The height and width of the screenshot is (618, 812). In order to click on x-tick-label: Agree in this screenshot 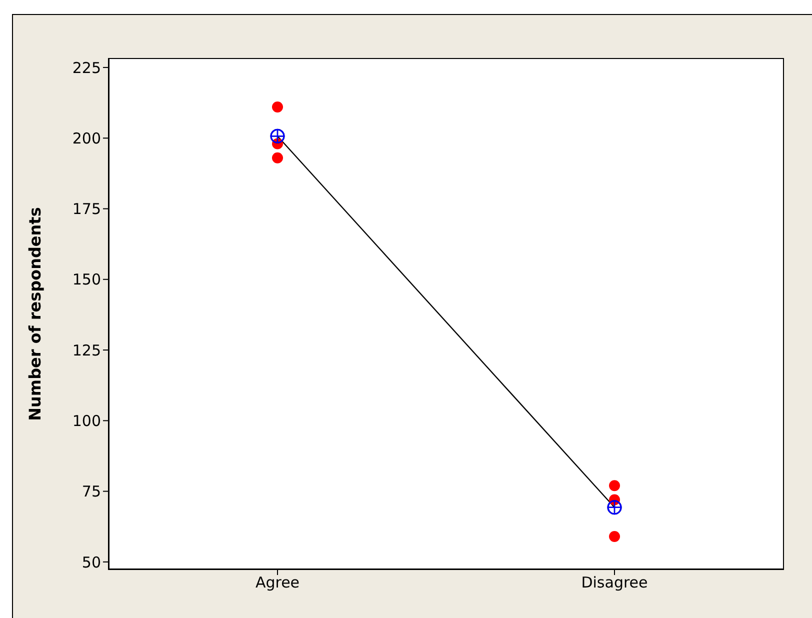, I will do `click(277, 583)`.